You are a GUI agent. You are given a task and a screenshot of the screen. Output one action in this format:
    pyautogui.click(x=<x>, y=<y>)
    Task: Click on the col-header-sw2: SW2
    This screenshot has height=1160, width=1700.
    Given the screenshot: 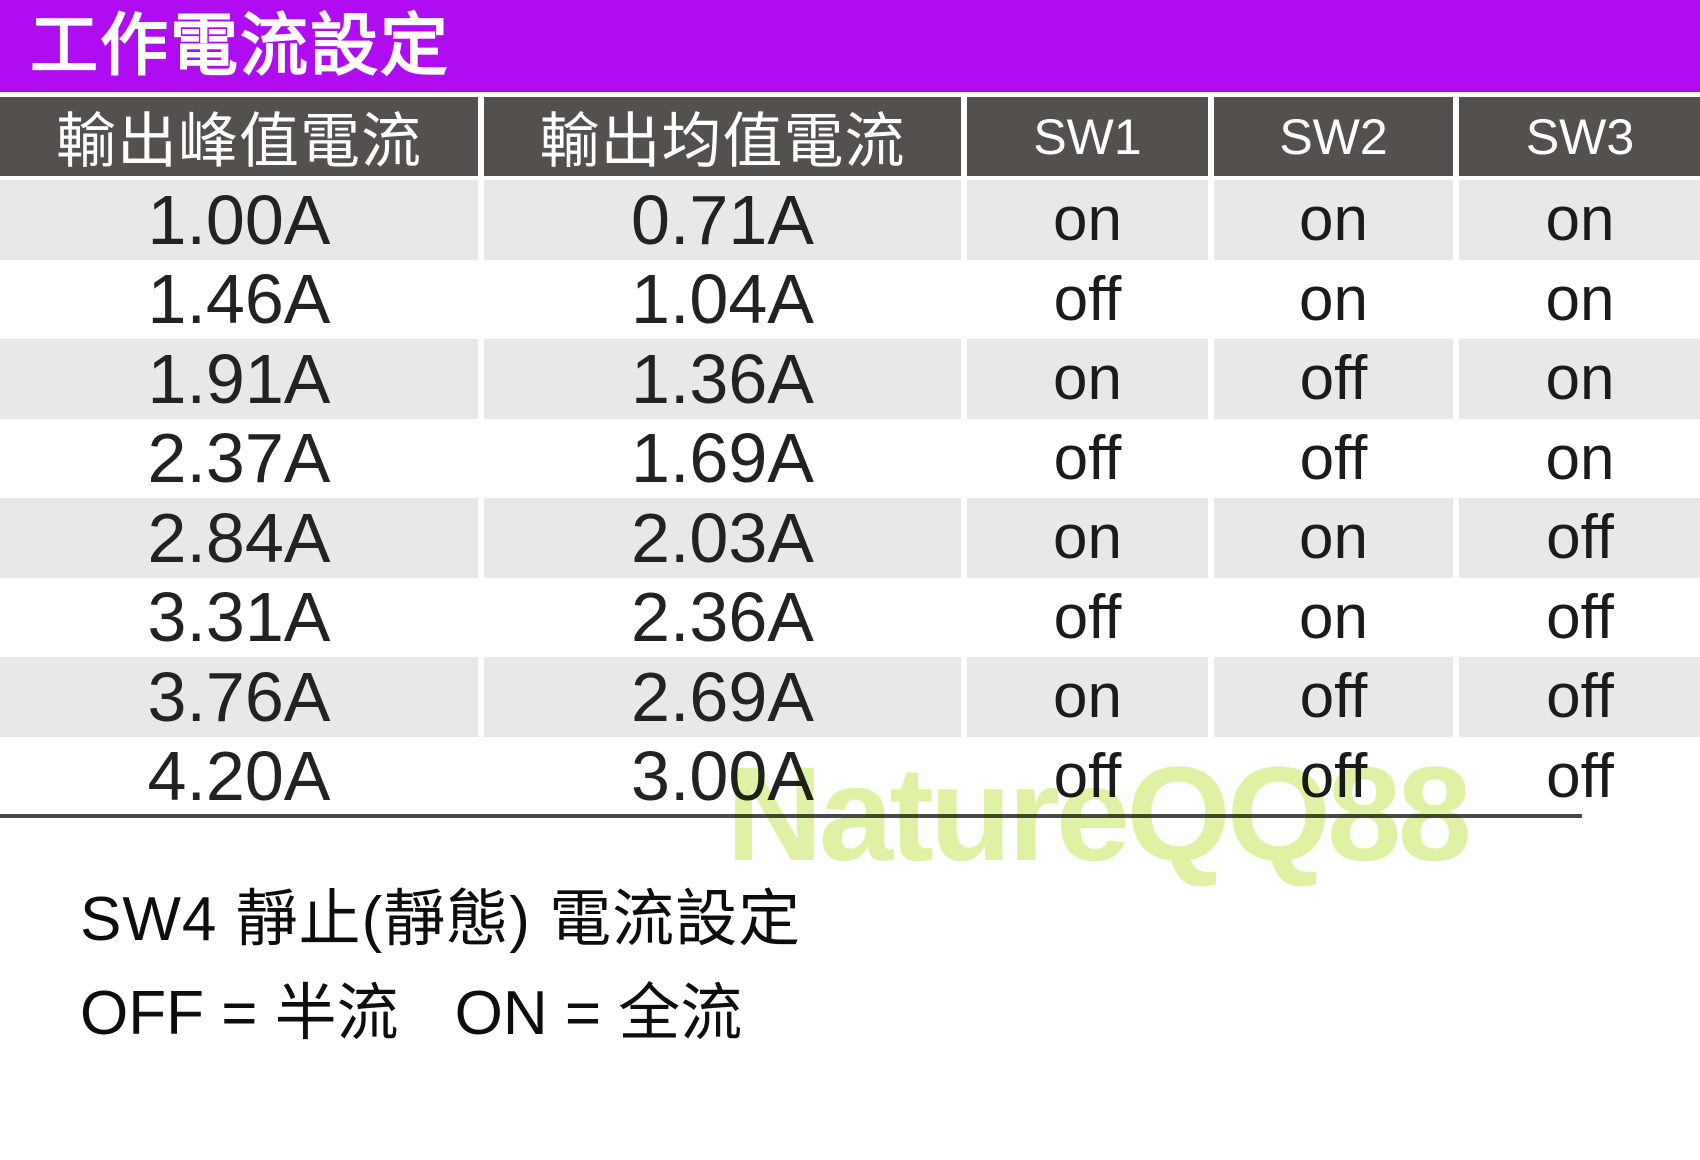 What is the action you would take?
    pyautogui.click(x=1333, y=138)
    